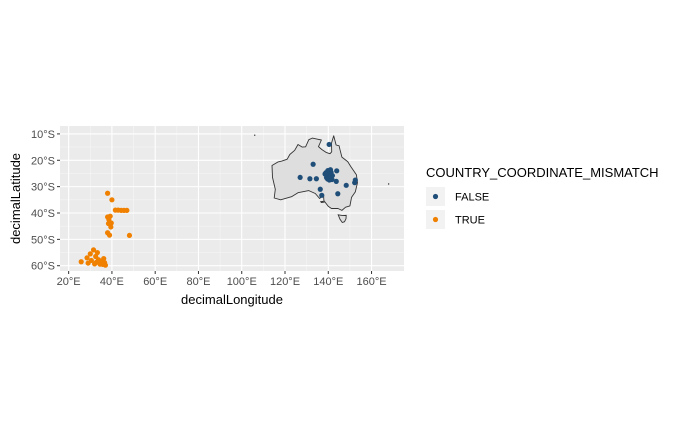 The height and width of the screenshot is (432, 700). I want to click on y-tick-label: 30°S, so click(43, 188).